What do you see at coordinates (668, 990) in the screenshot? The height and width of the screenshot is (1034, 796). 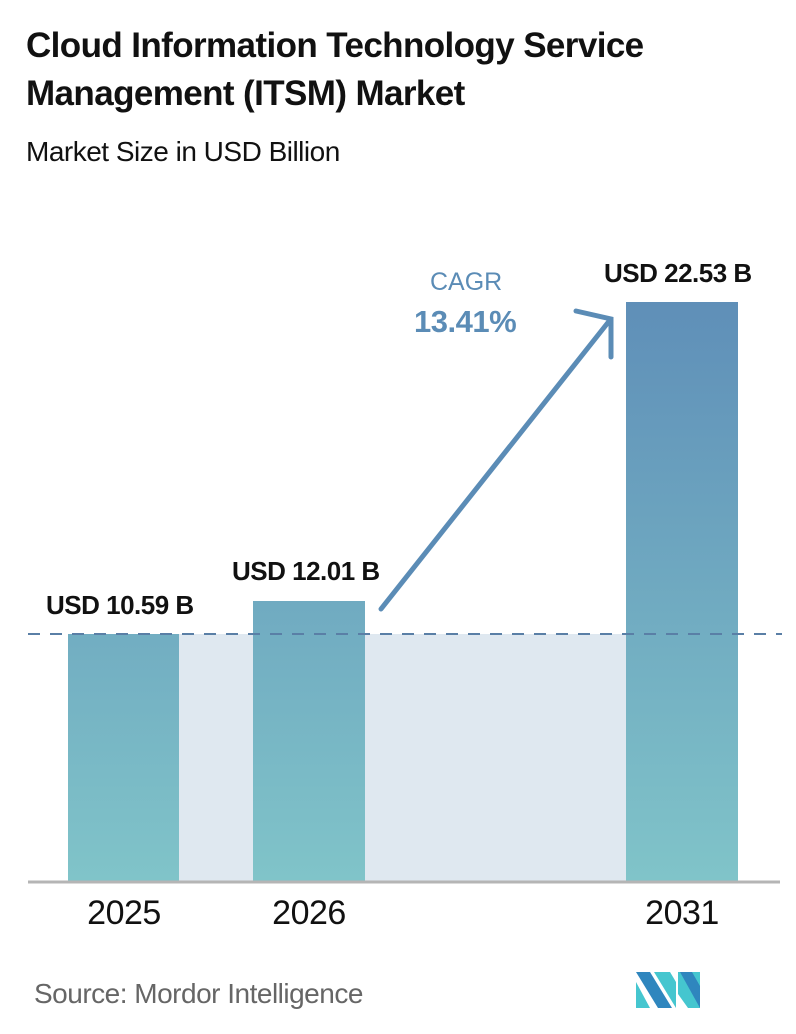 I see `mordor-intelligence-logo-icon` at bounding box center [668, 990].